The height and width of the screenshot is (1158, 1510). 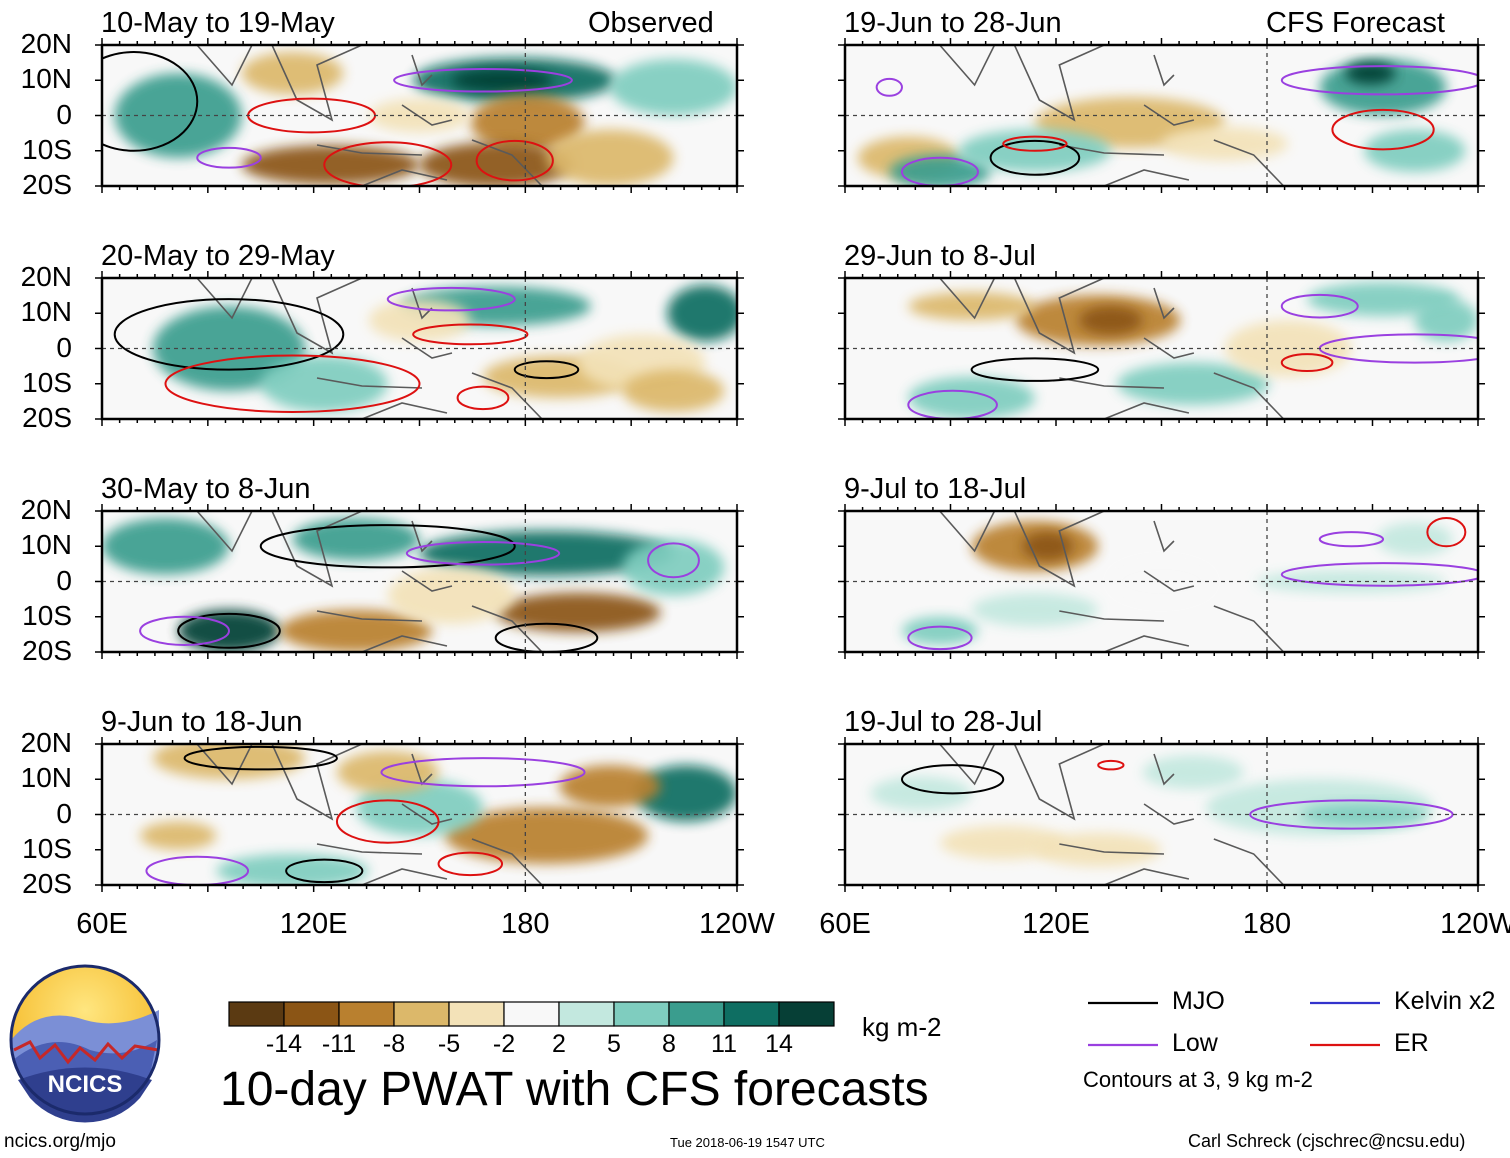 I want to click on panel-title: 9-Jul to 18-Jul, so click(x=935, y=489).